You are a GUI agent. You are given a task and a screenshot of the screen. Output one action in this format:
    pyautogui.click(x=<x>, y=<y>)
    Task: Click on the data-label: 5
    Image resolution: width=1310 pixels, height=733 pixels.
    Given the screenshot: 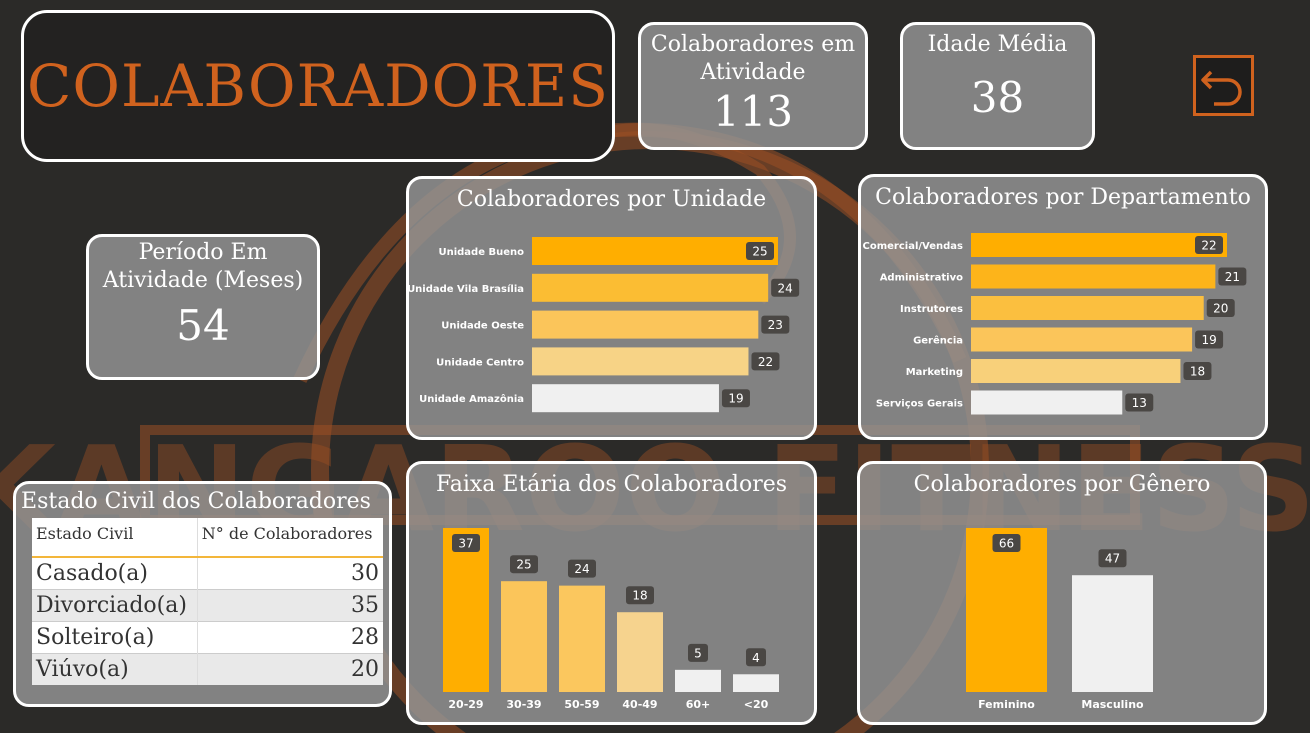 What is the action you would take?
    pyautogui.click(x=698, y=653)
    